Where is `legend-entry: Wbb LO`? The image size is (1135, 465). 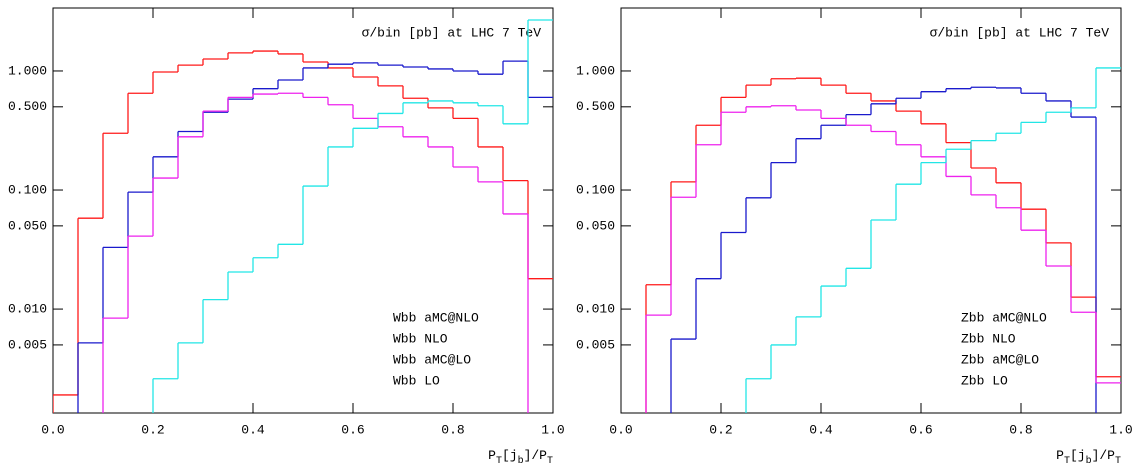 legend-entry: Wbb LO is located at coordinates (416, 380).